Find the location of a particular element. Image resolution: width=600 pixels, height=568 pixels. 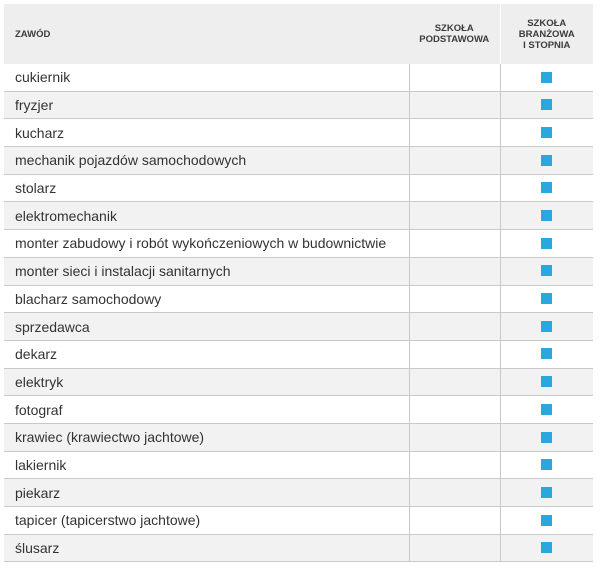

profession-name: sprzedawca is located at coordinates (206, 326).